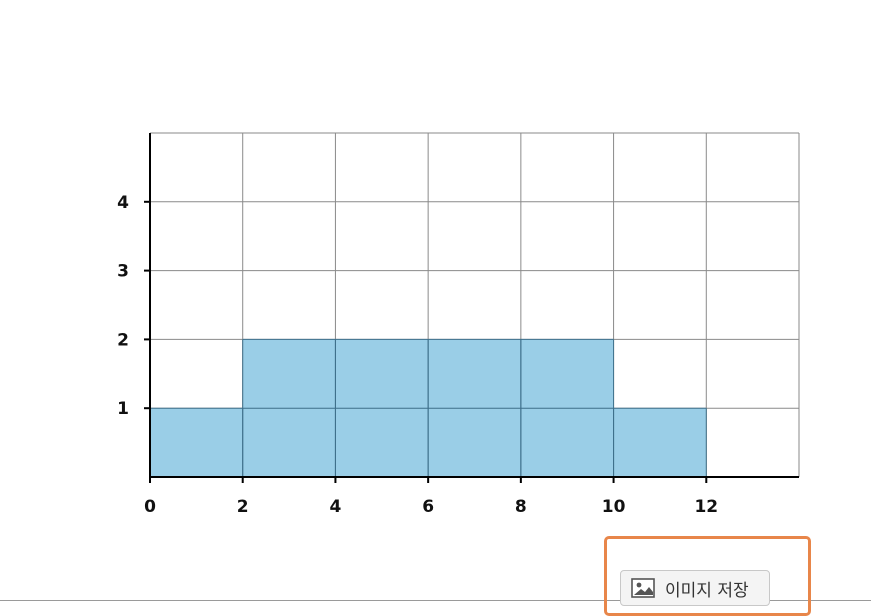 This screenshot has height=616, width=871. What do you see at coordinates (123, 340) in the screenshot?
I see `y-tick-label: 2` at bounding box center [123, 340].